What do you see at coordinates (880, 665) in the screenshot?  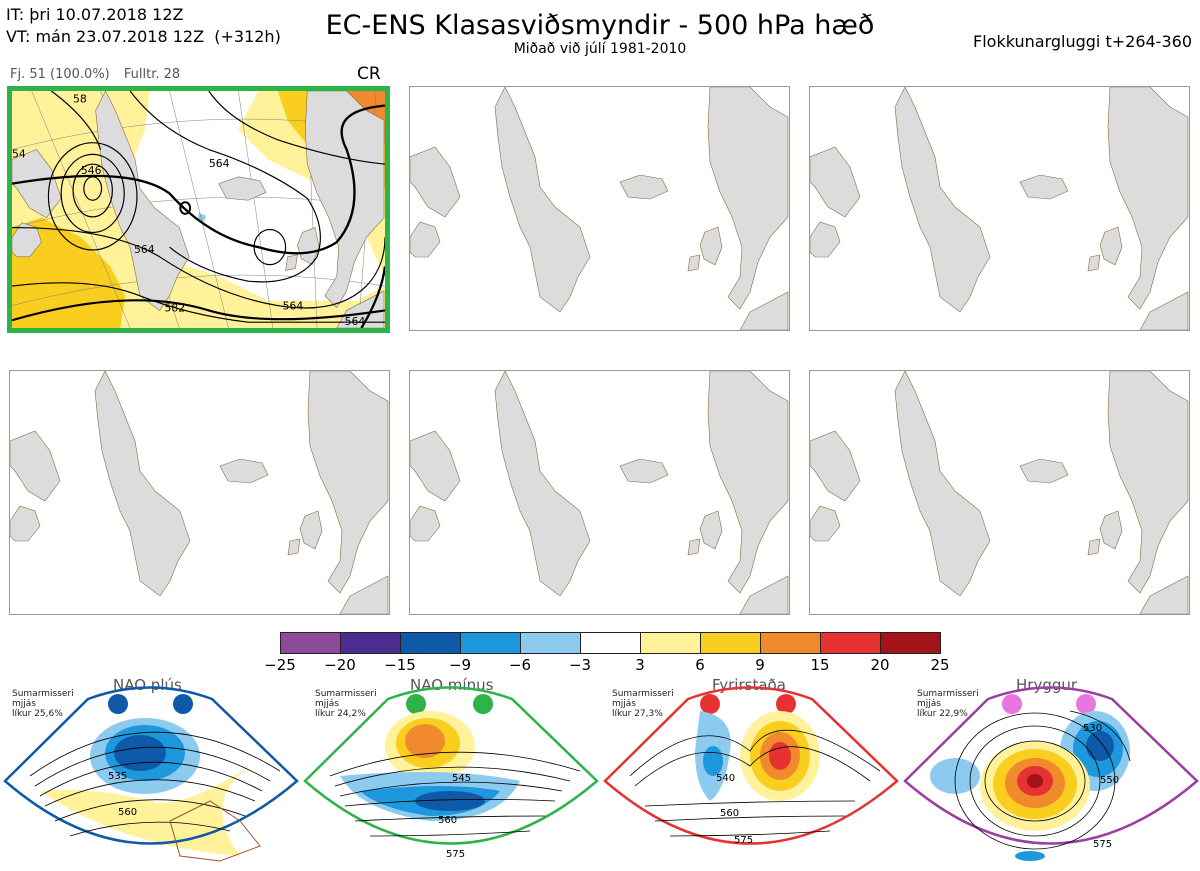 I see `colorbar-tick: 20` at bounding box center [880, 665].